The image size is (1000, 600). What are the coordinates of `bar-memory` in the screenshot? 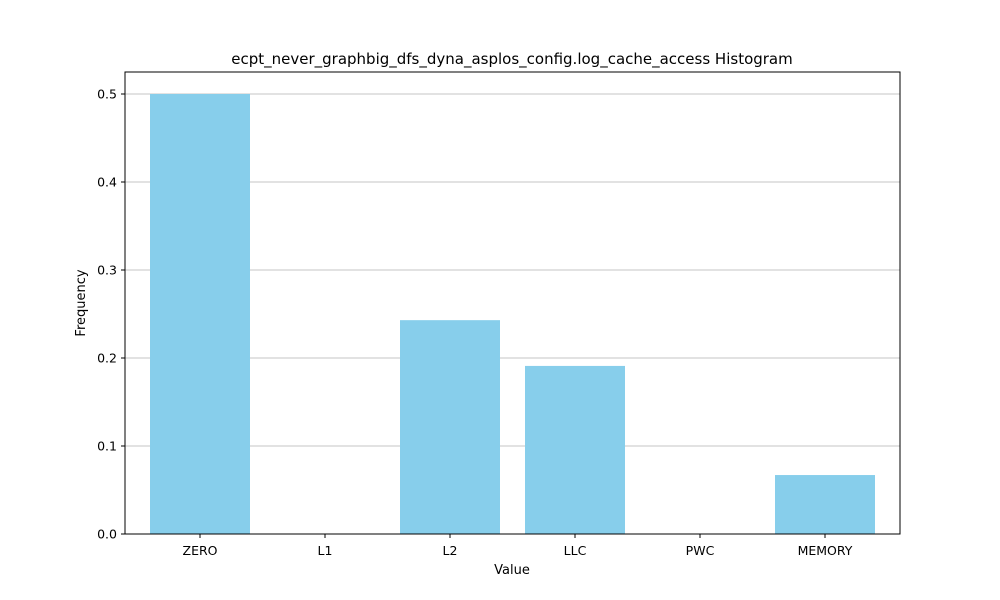 It's located at (825, 504).